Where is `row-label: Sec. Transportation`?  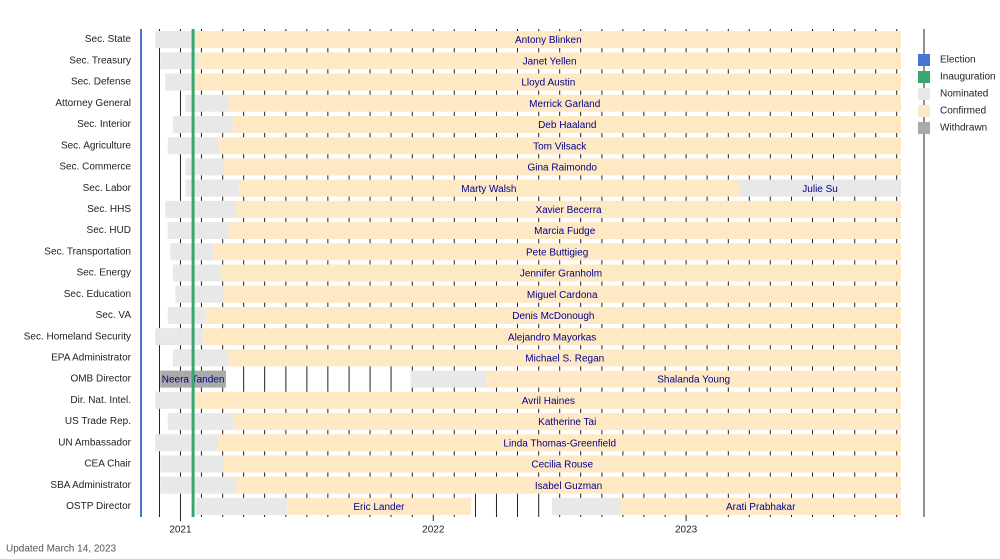
row-label: Sec. Transportation is located at coordinates (87, 251).